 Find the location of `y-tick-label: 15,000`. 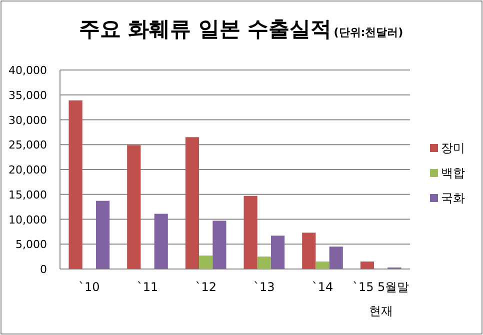

y-tick-label: 15,000 is located at coordinates (27, 195).